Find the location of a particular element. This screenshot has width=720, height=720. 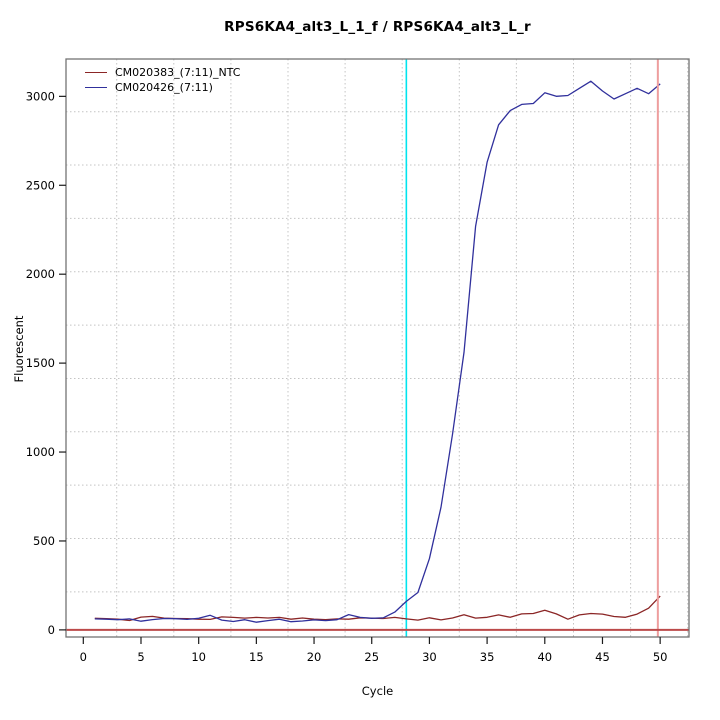

chart-title: RPS6KA4_alt3_L_1_f / RPS6KA4_alt3_L_r is located at coordinates (377, 27).